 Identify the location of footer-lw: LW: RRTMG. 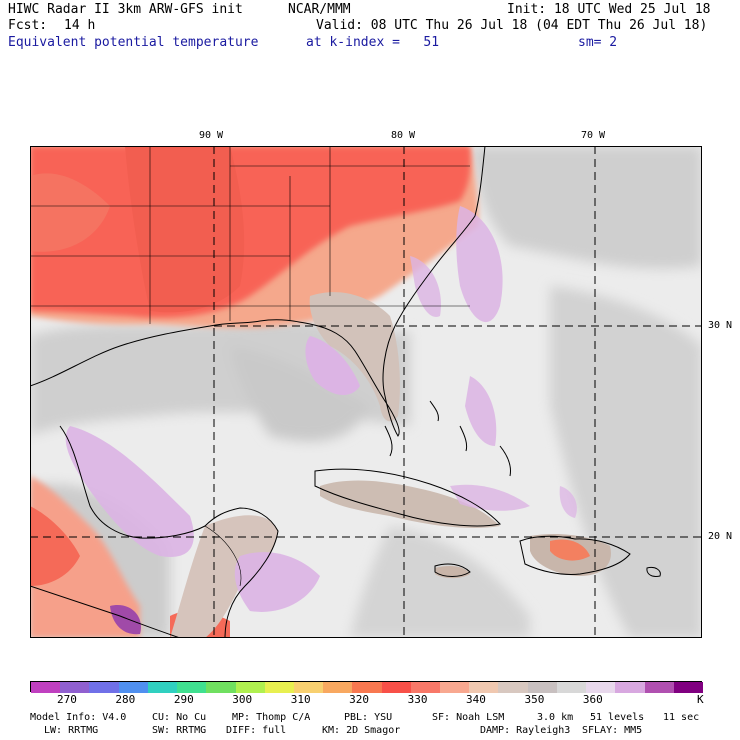
(71, 730).